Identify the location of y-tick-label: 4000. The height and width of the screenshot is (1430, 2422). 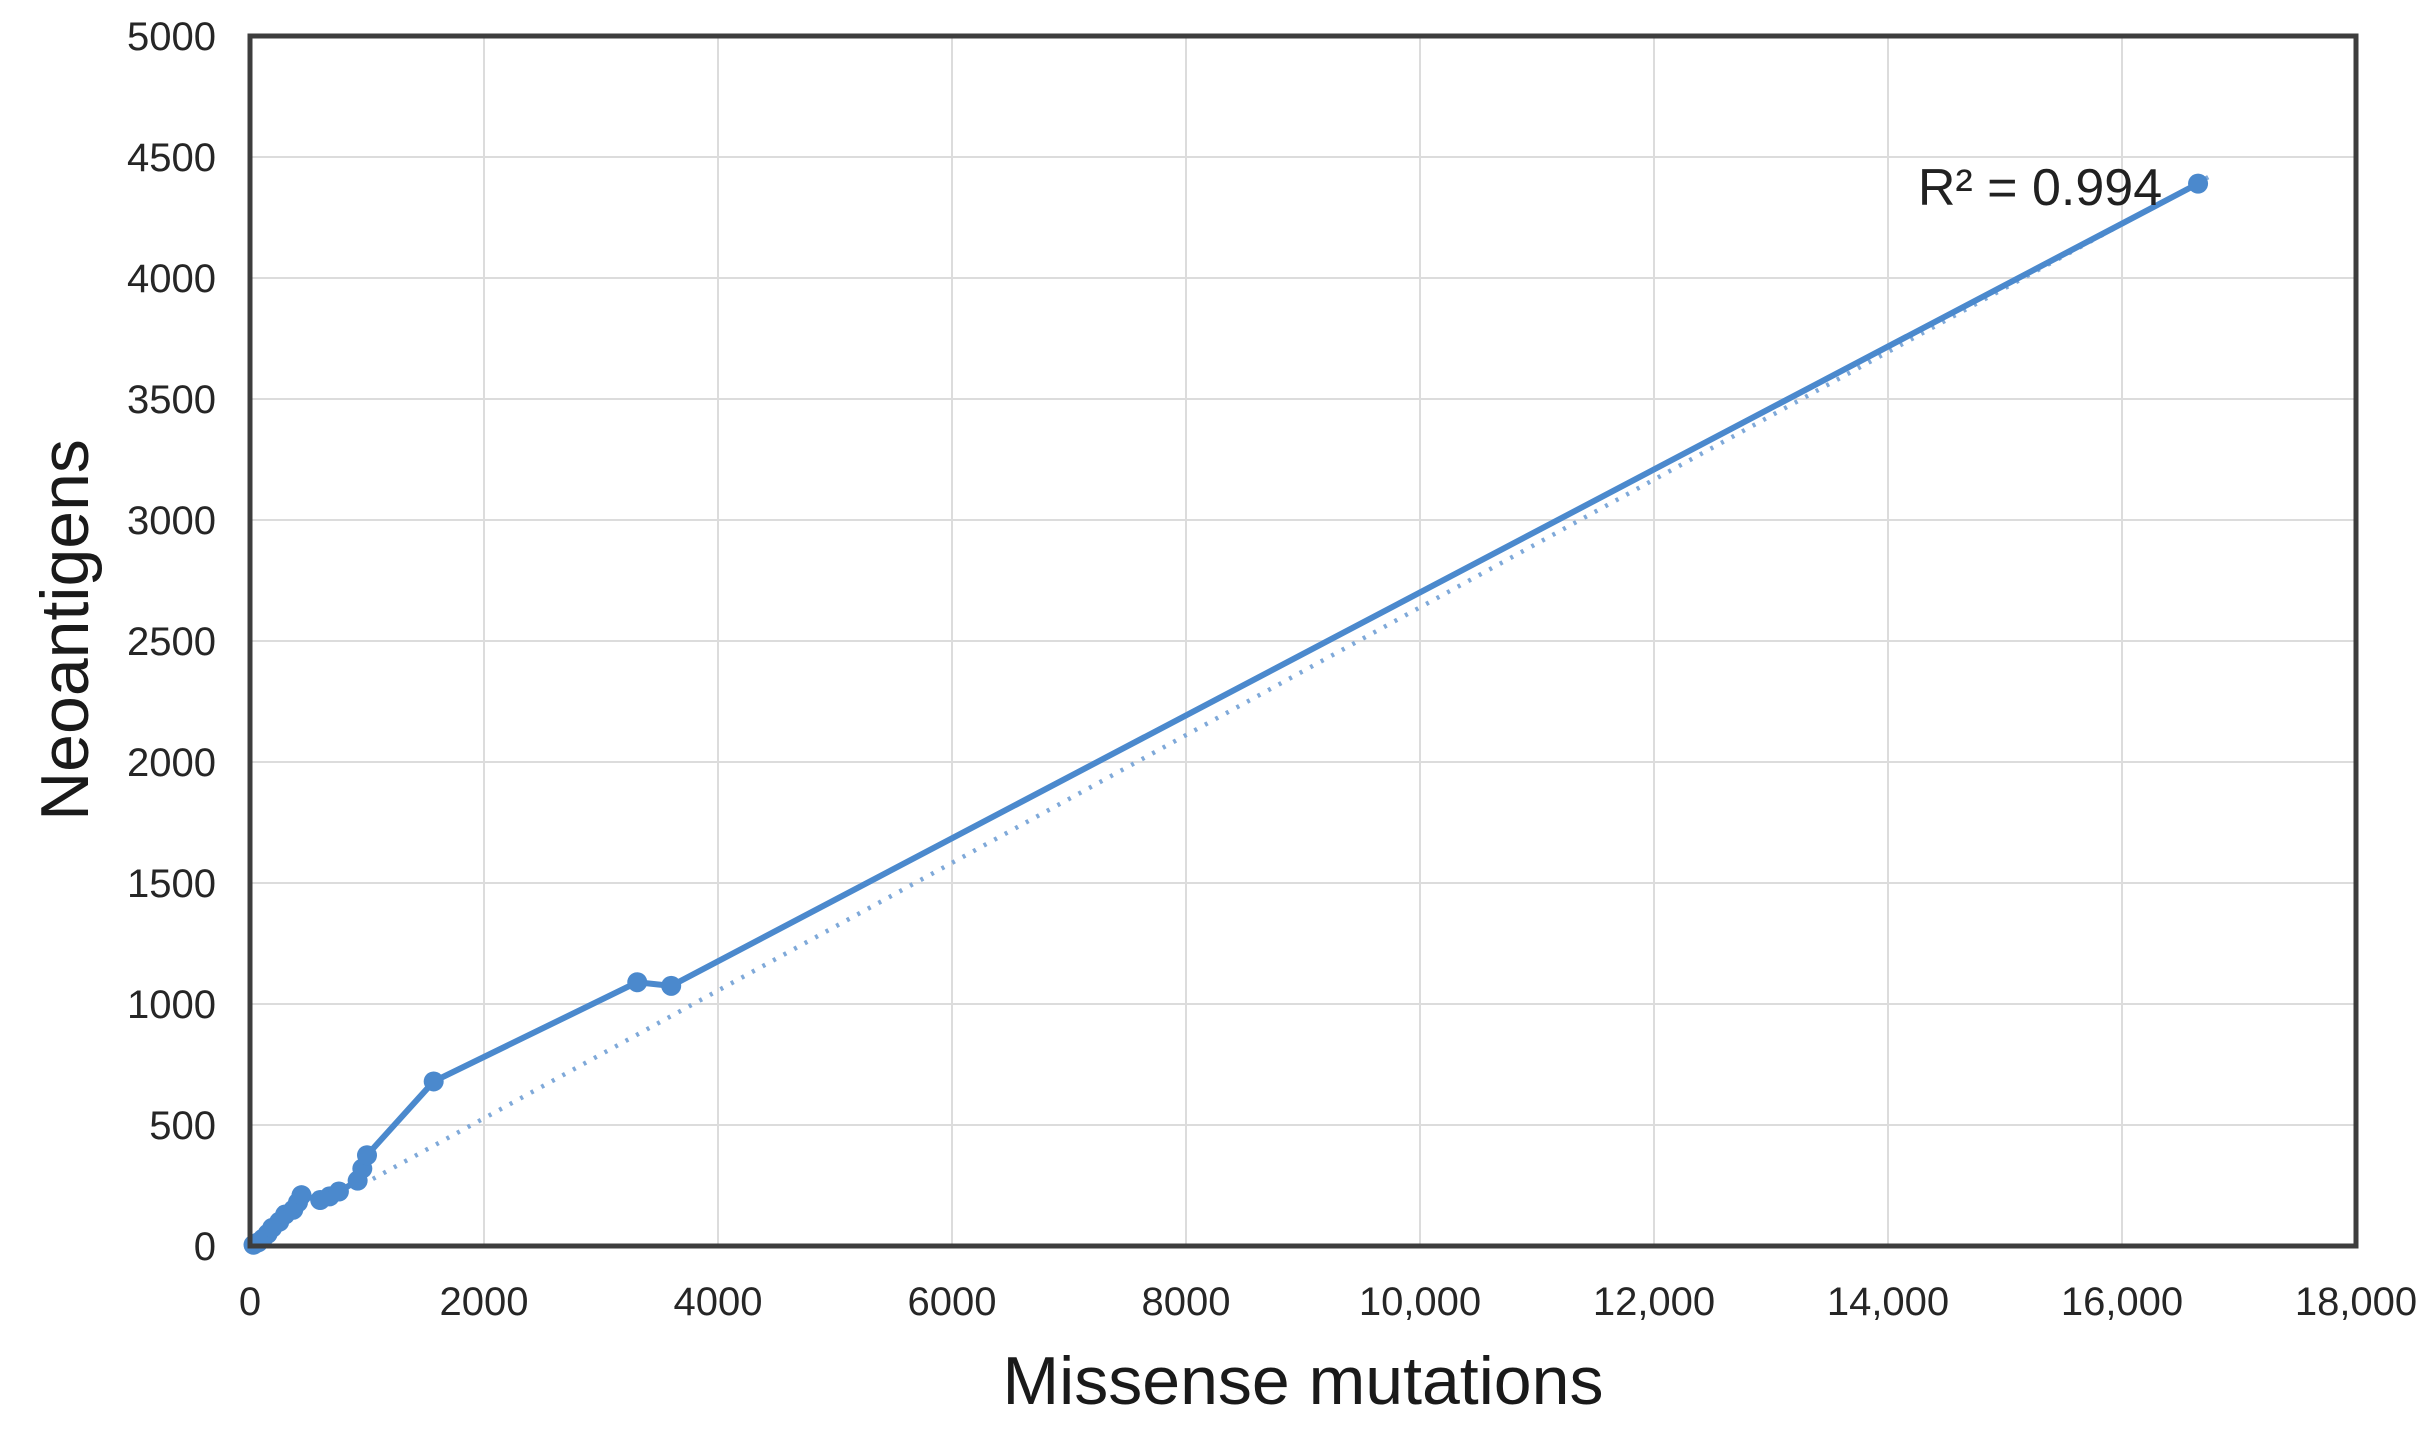
(171, 279).